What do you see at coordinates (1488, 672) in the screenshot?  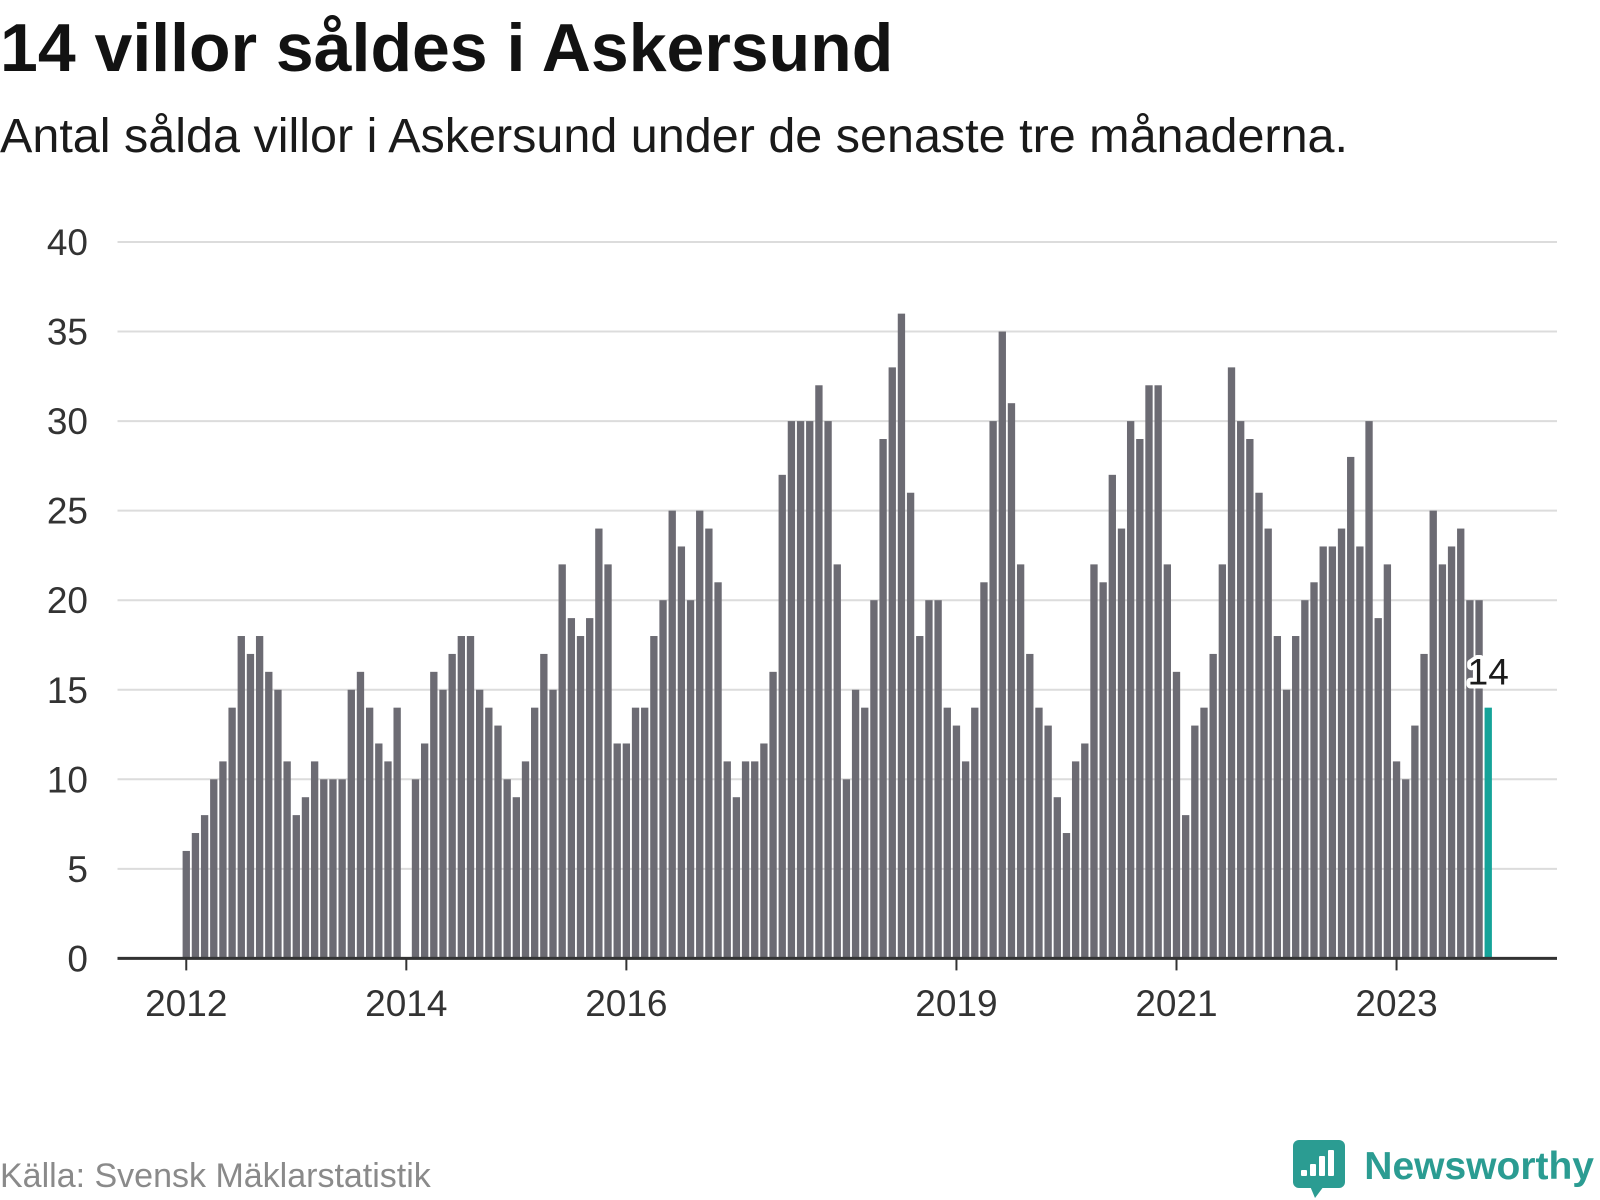 I see `highlight-value-label: 14` at bounding box center [1488, 672].